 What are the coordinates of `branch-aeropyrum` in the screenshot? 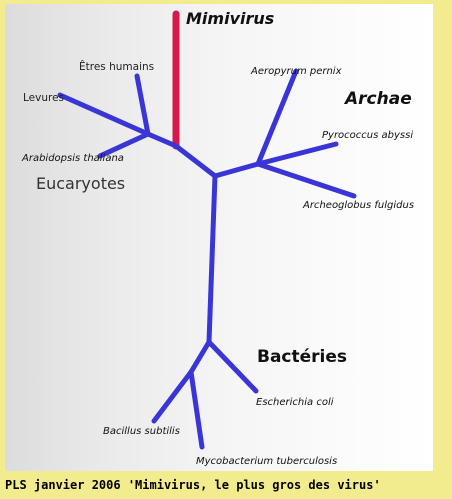 It's located at (277, 117).